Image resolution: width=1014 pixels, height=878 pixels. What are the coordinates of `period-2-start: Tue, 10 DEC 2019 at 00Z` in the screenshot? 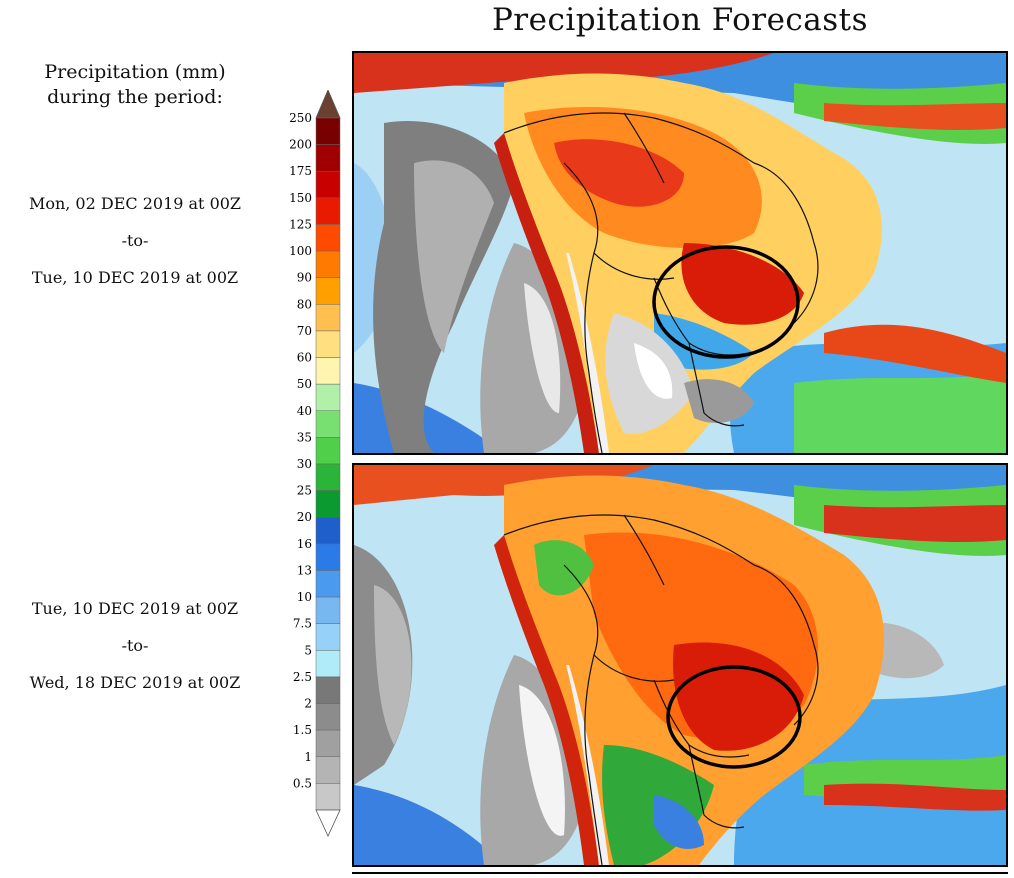 It's located at (135, 608).